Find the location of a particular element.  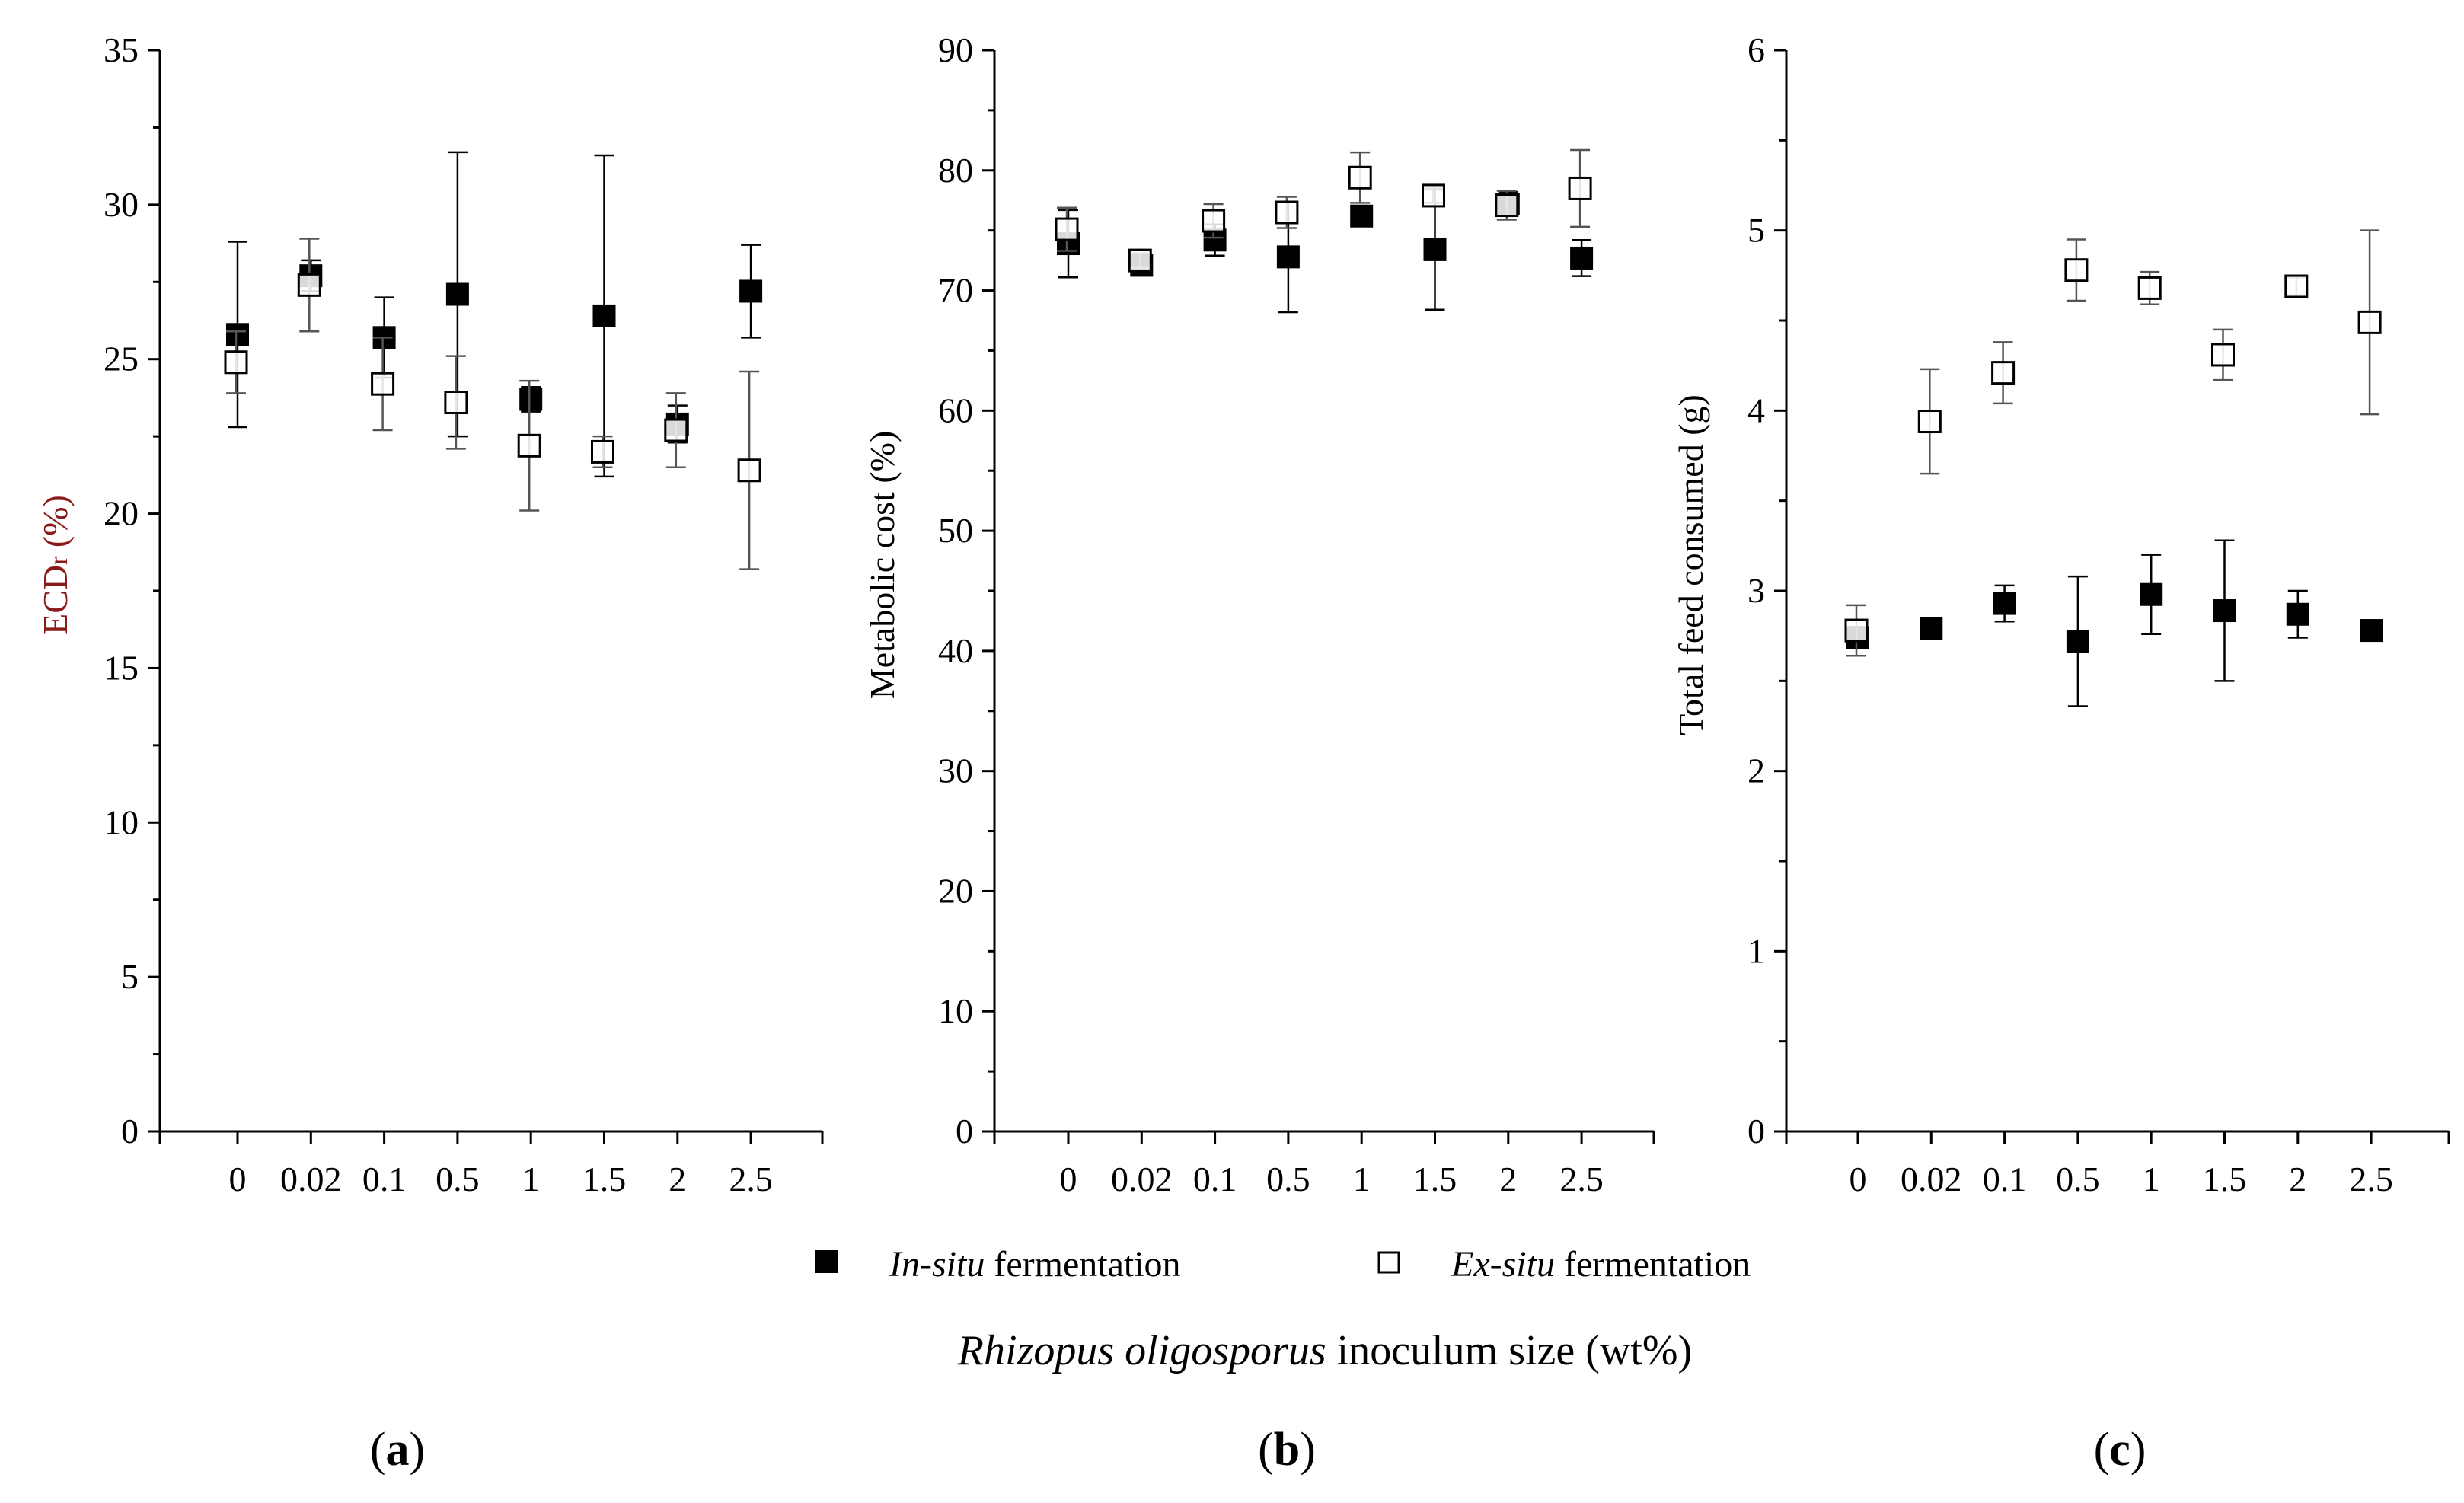

panel-b-x-tick-label: 2 is located at coordinates (1508, 1179).